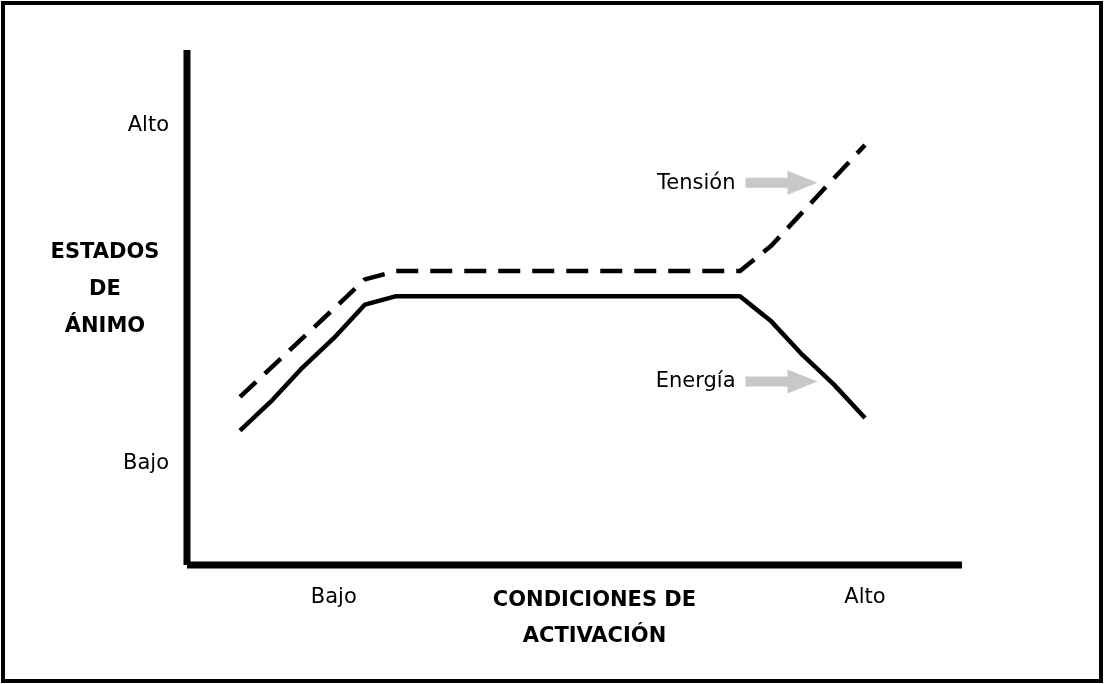 The image size is (1104, 684). What do you see at coordinates (696, 181) in the screenshot?
I see `text: Tensión` at bounding box center [696, 181].